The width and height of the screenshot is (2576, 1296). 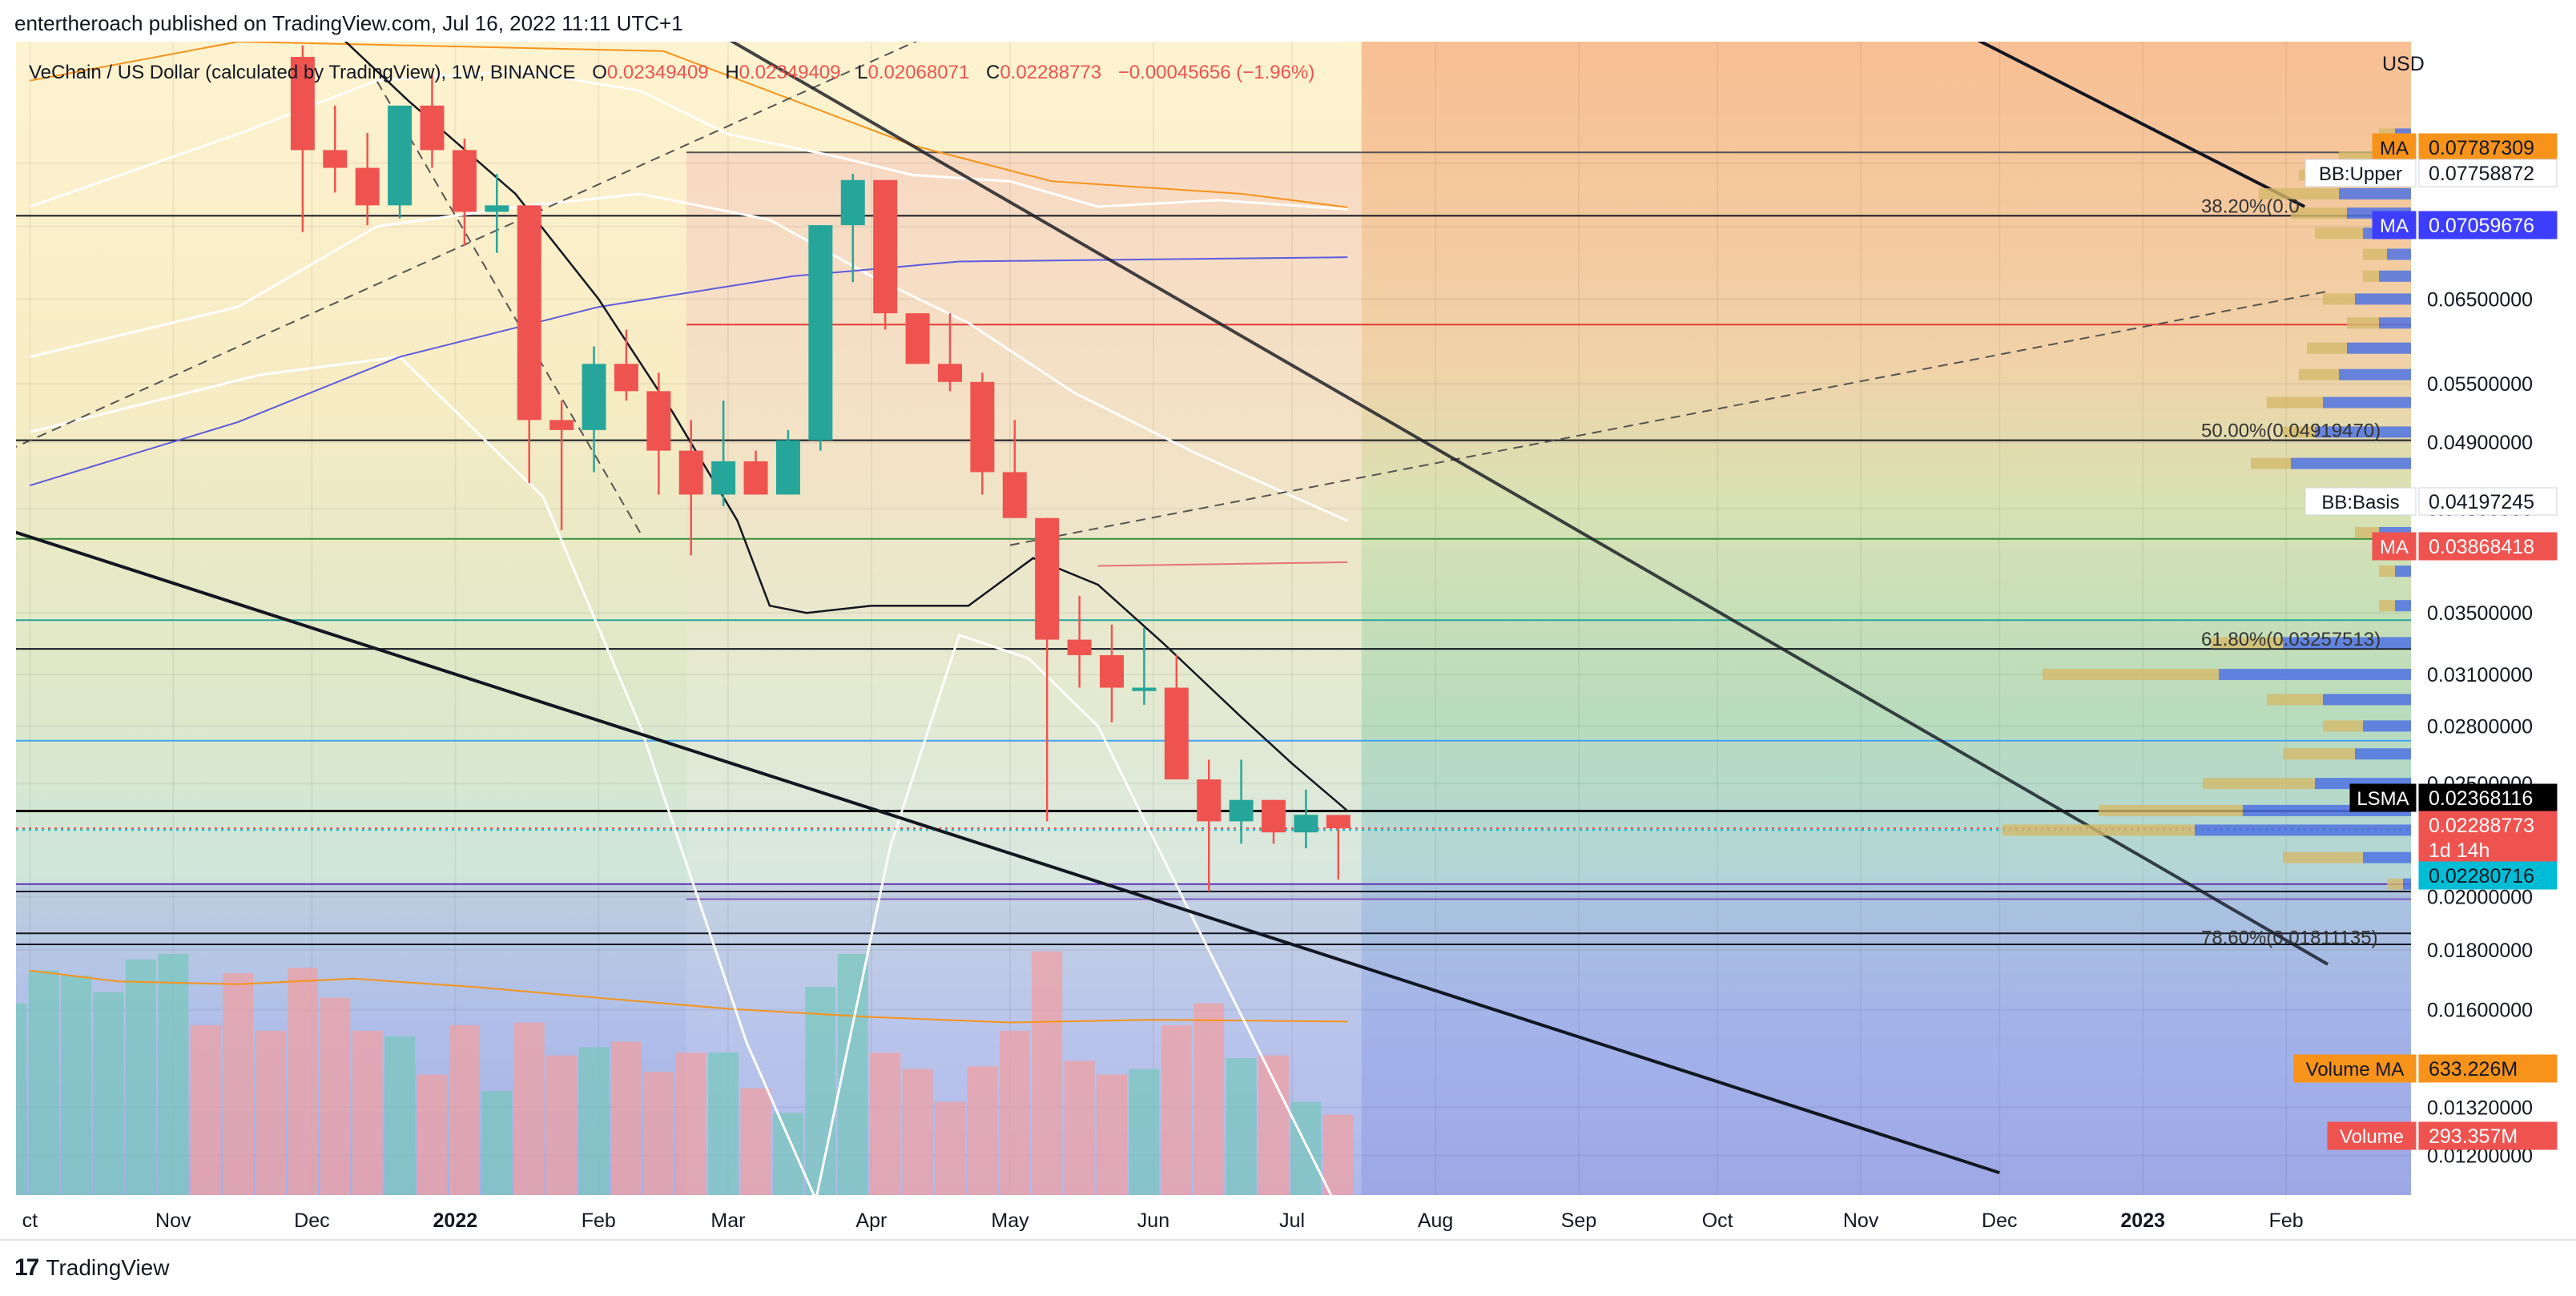 I want to click on price-tick-label: 0.01600000, so click(x=2480, y=1011).